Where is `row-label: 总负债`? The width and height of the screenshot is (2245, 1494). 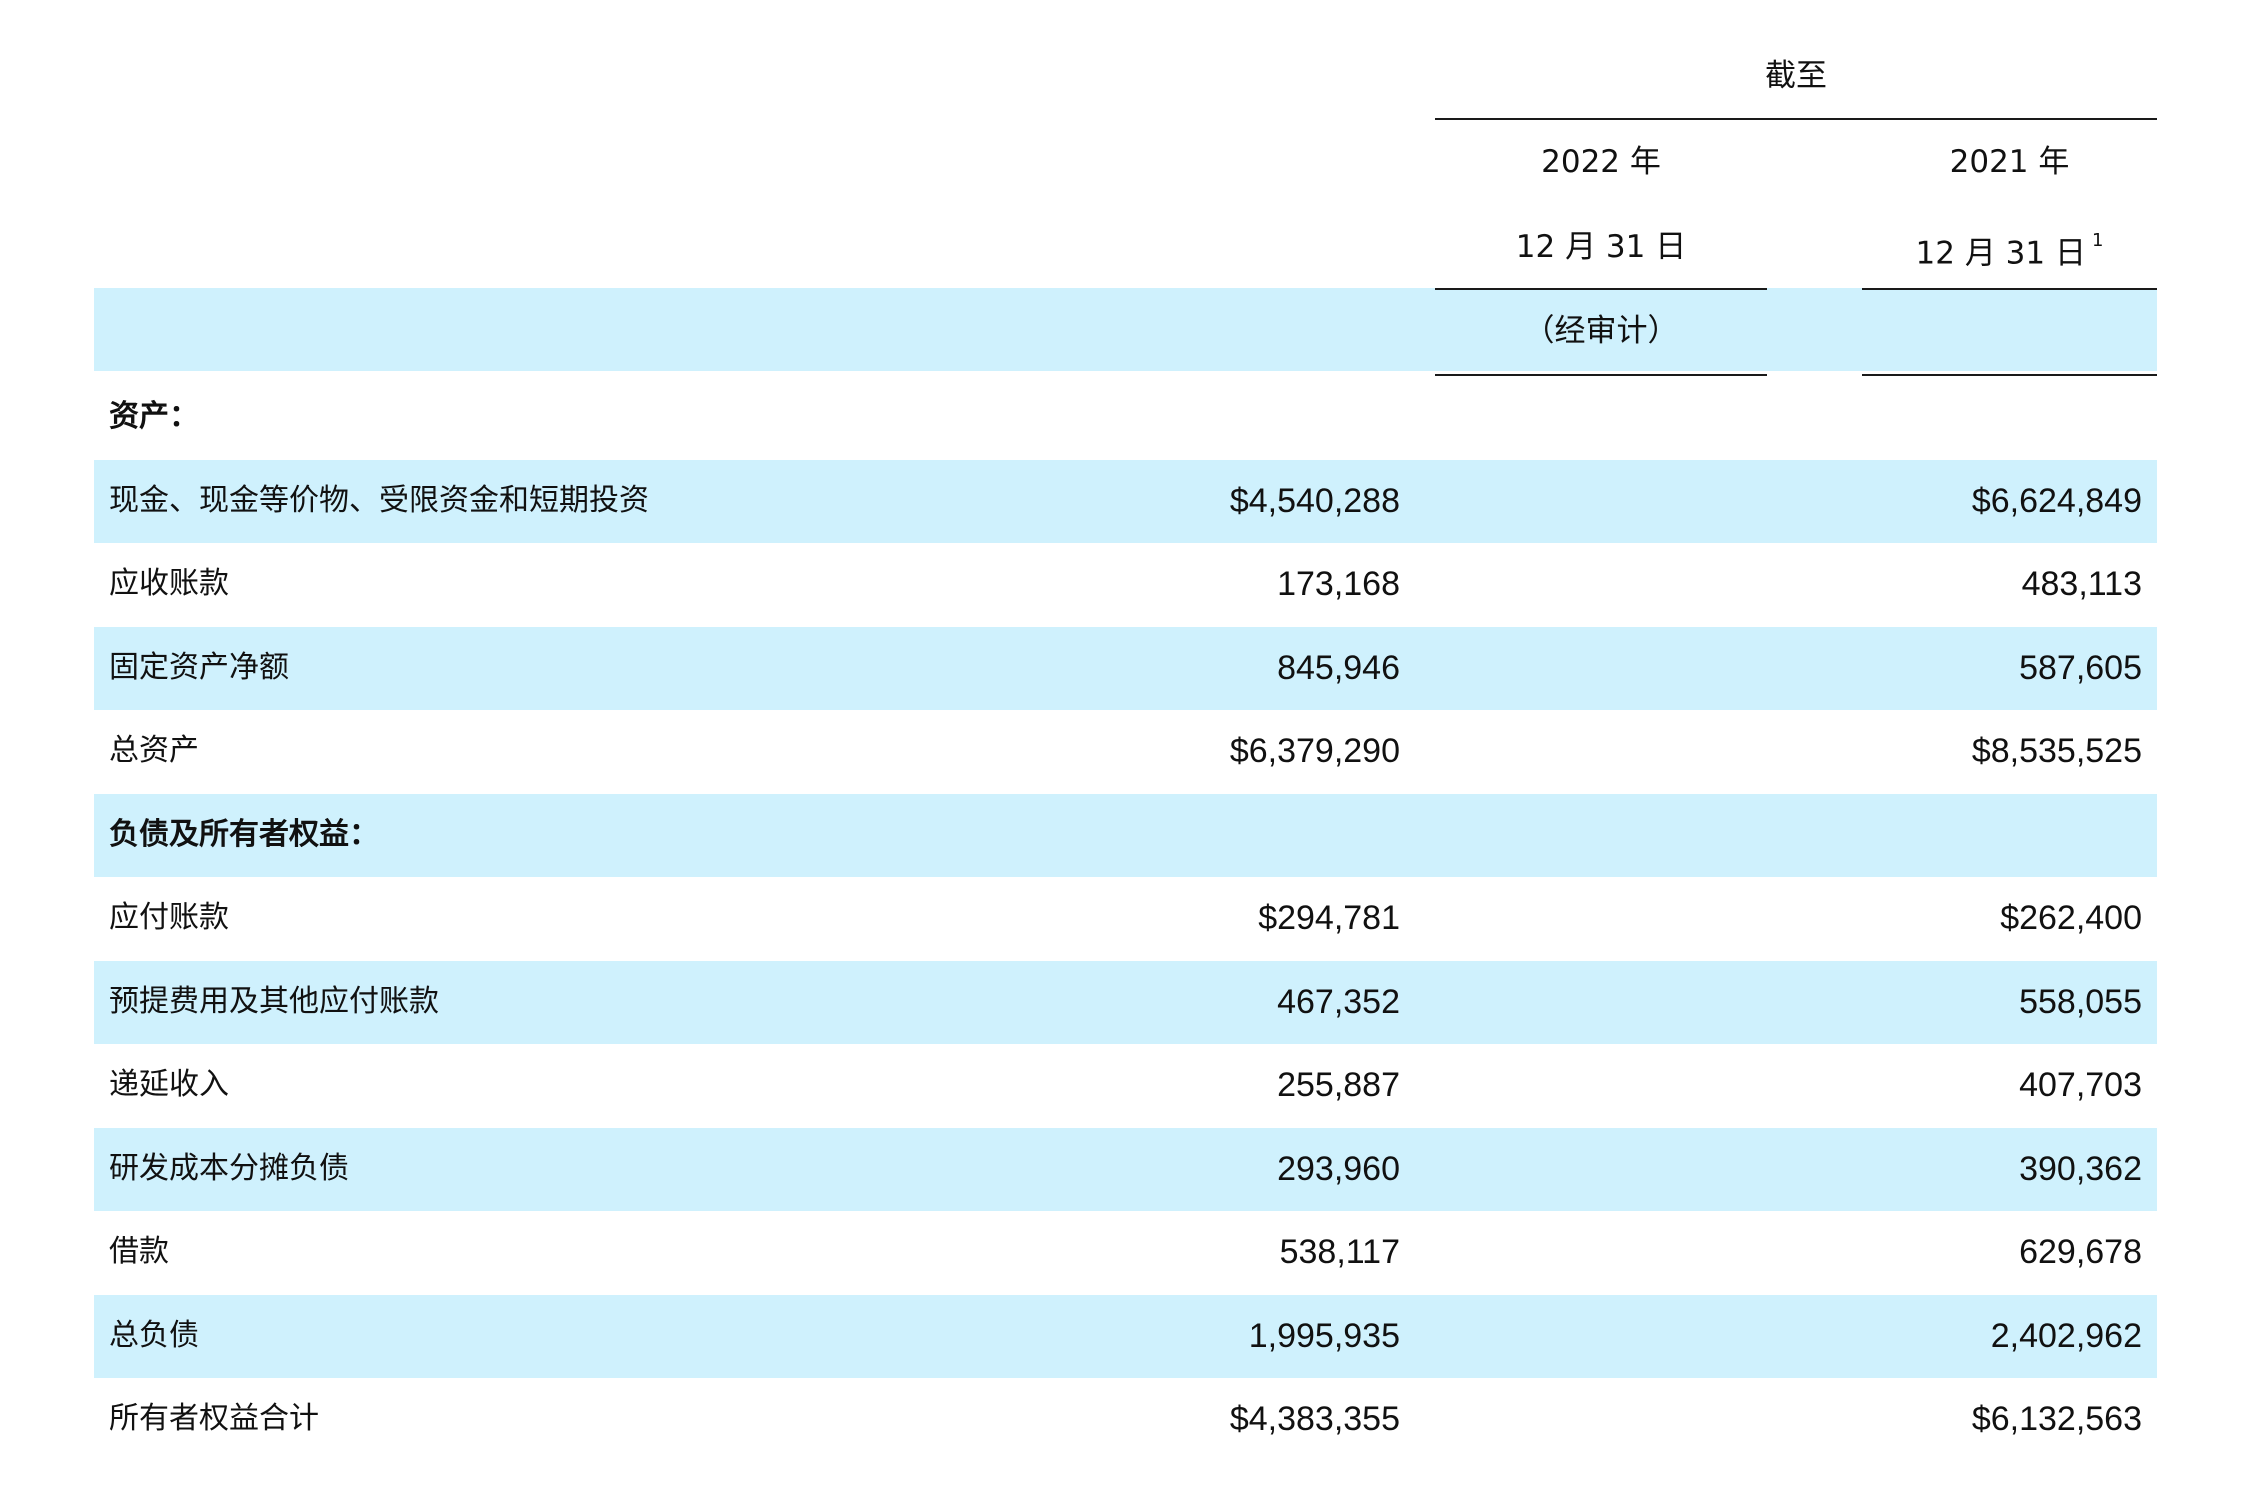
row-label: 总负债 is located at coordinates (154, 1335).